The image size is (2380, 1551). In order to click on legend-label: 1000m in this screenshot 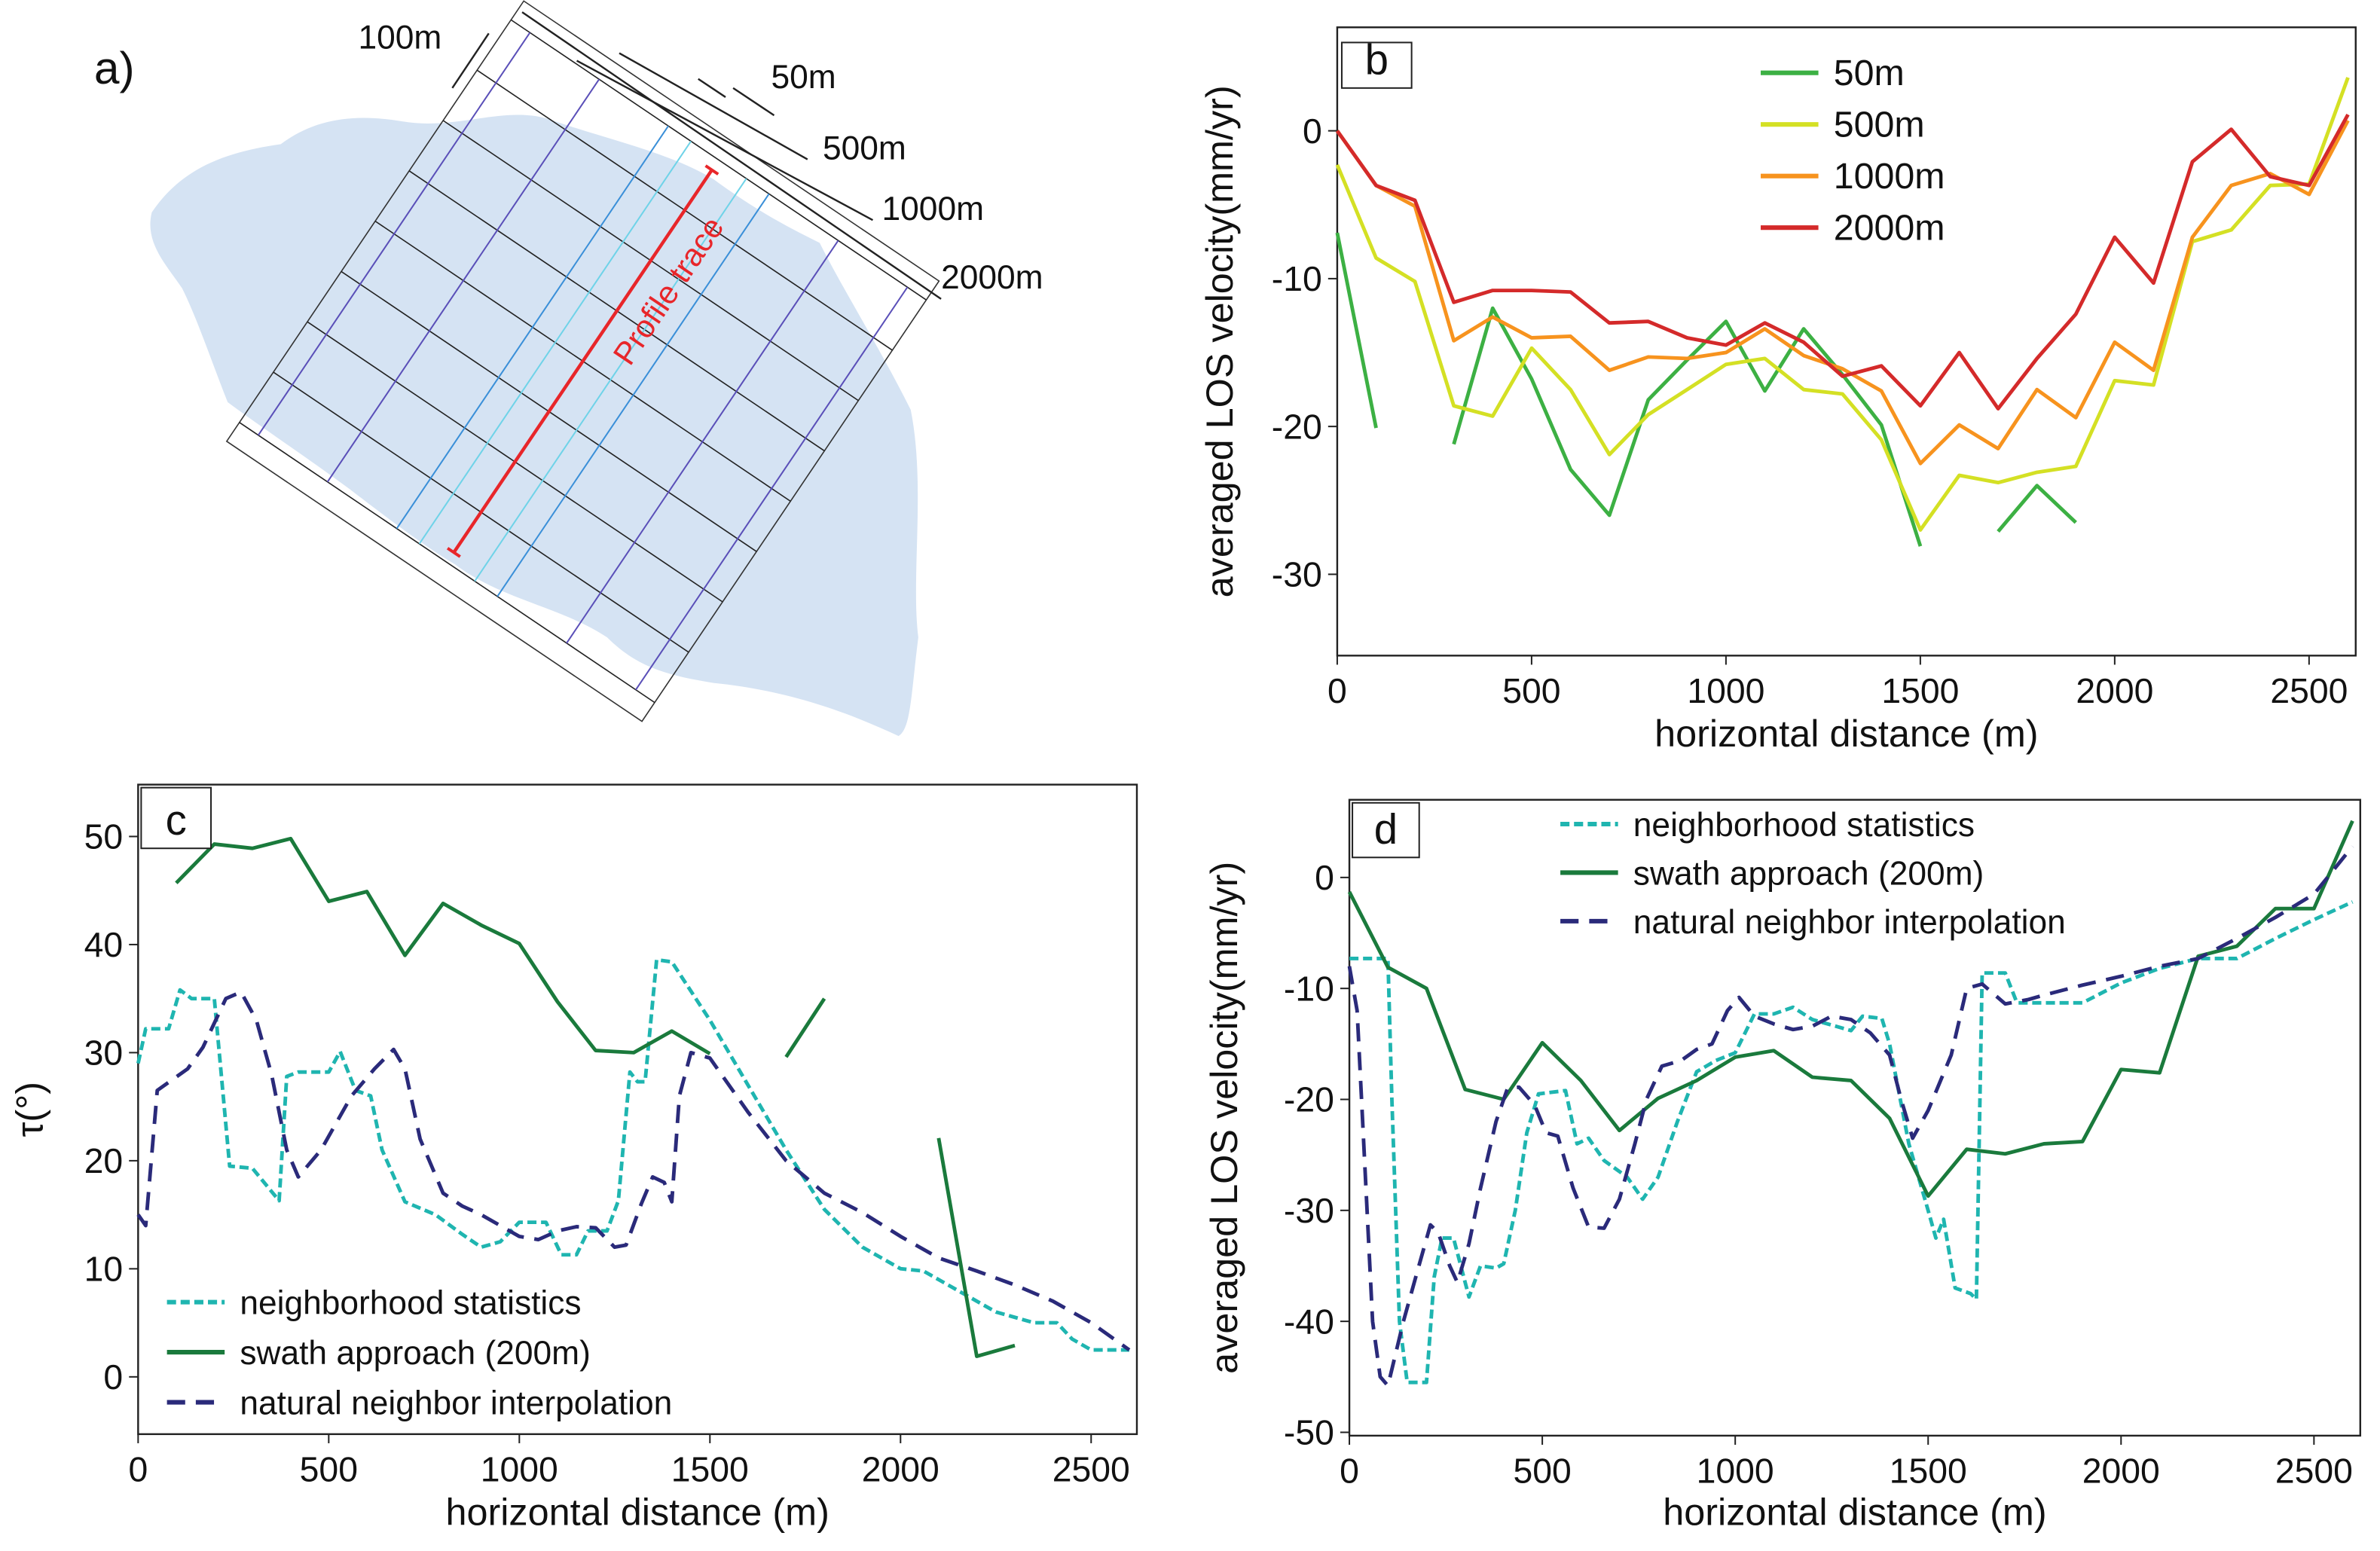, I will do `click(1889, 176)`.